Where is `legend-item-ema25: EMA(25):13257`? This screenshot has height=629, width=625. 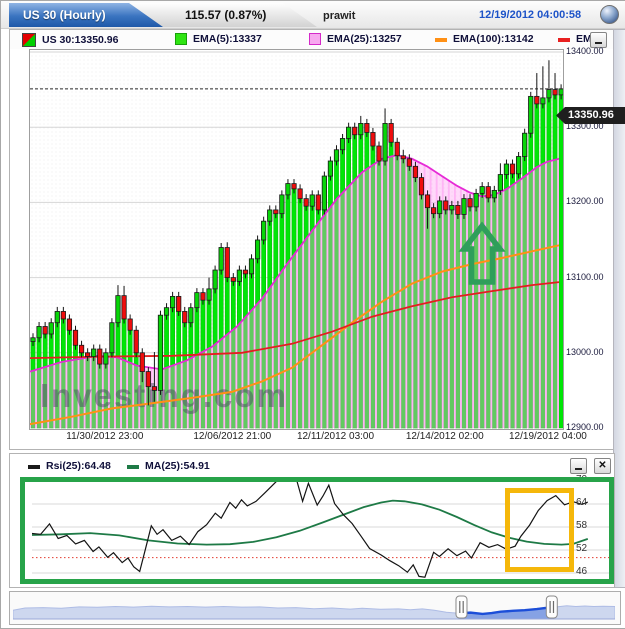
legend-item-ema25: EMA(25):13257 is located at coordinates (355, 39).